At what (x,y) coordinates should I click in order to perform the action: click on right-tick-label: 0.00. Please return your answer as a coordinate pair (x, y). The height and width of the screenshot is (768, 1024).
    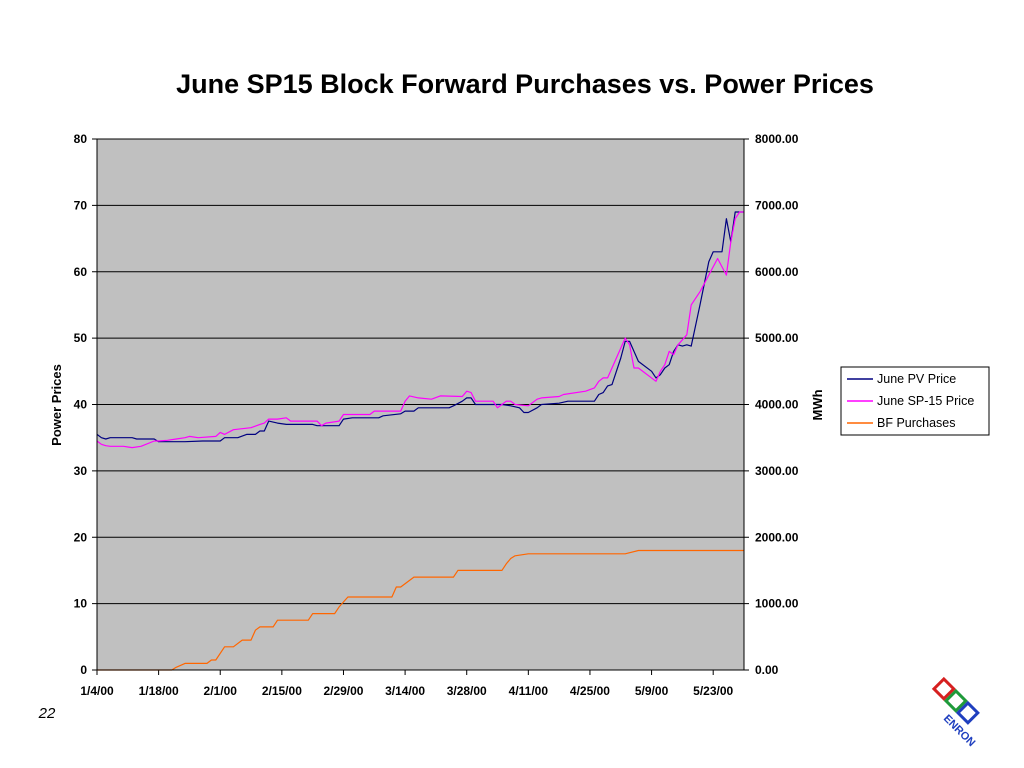
    Looking at the image, I should click on (767, 670).